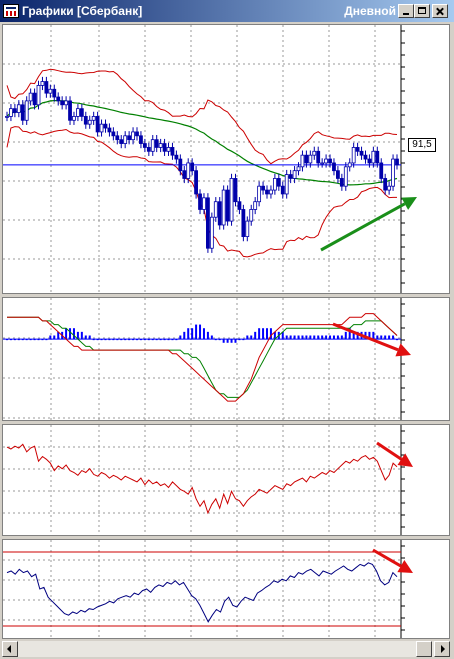 This screenshot has width=454, height=659. I want to click on maximize-button, so click(422, 11).